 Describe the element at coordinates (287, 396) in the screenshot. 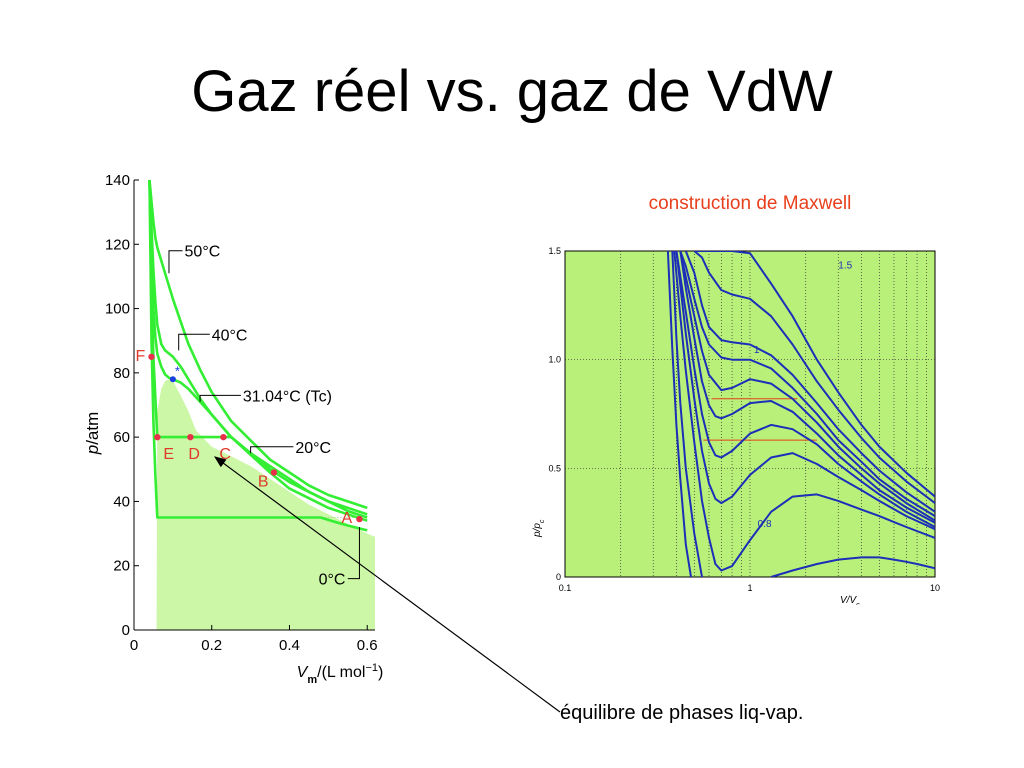

I see `label-tc: 31.04°C (Tc)` at that location.